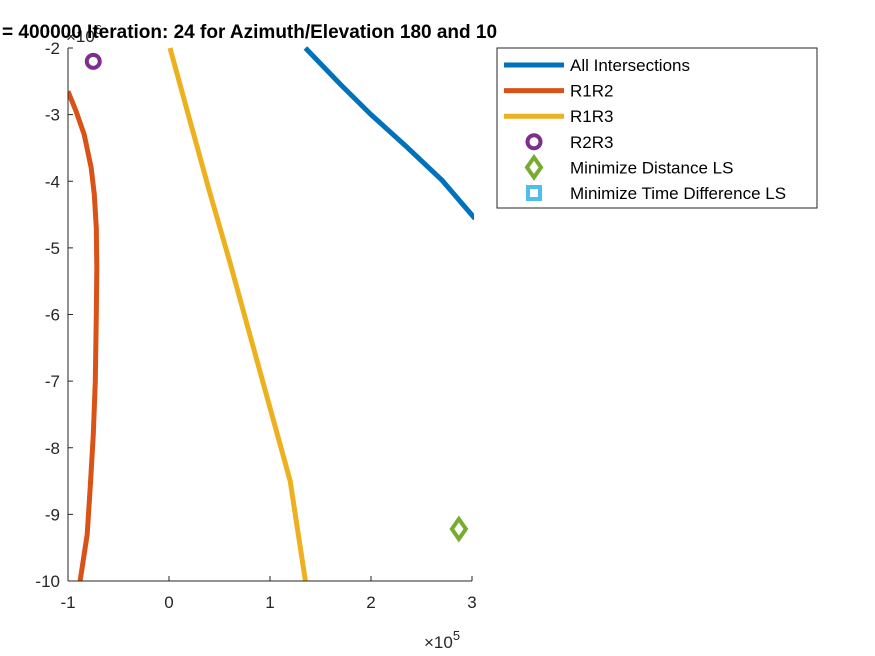 The height and width of the screenshot is (656, 875). I want to click on y-tick-label: -6, so click(52, 315).